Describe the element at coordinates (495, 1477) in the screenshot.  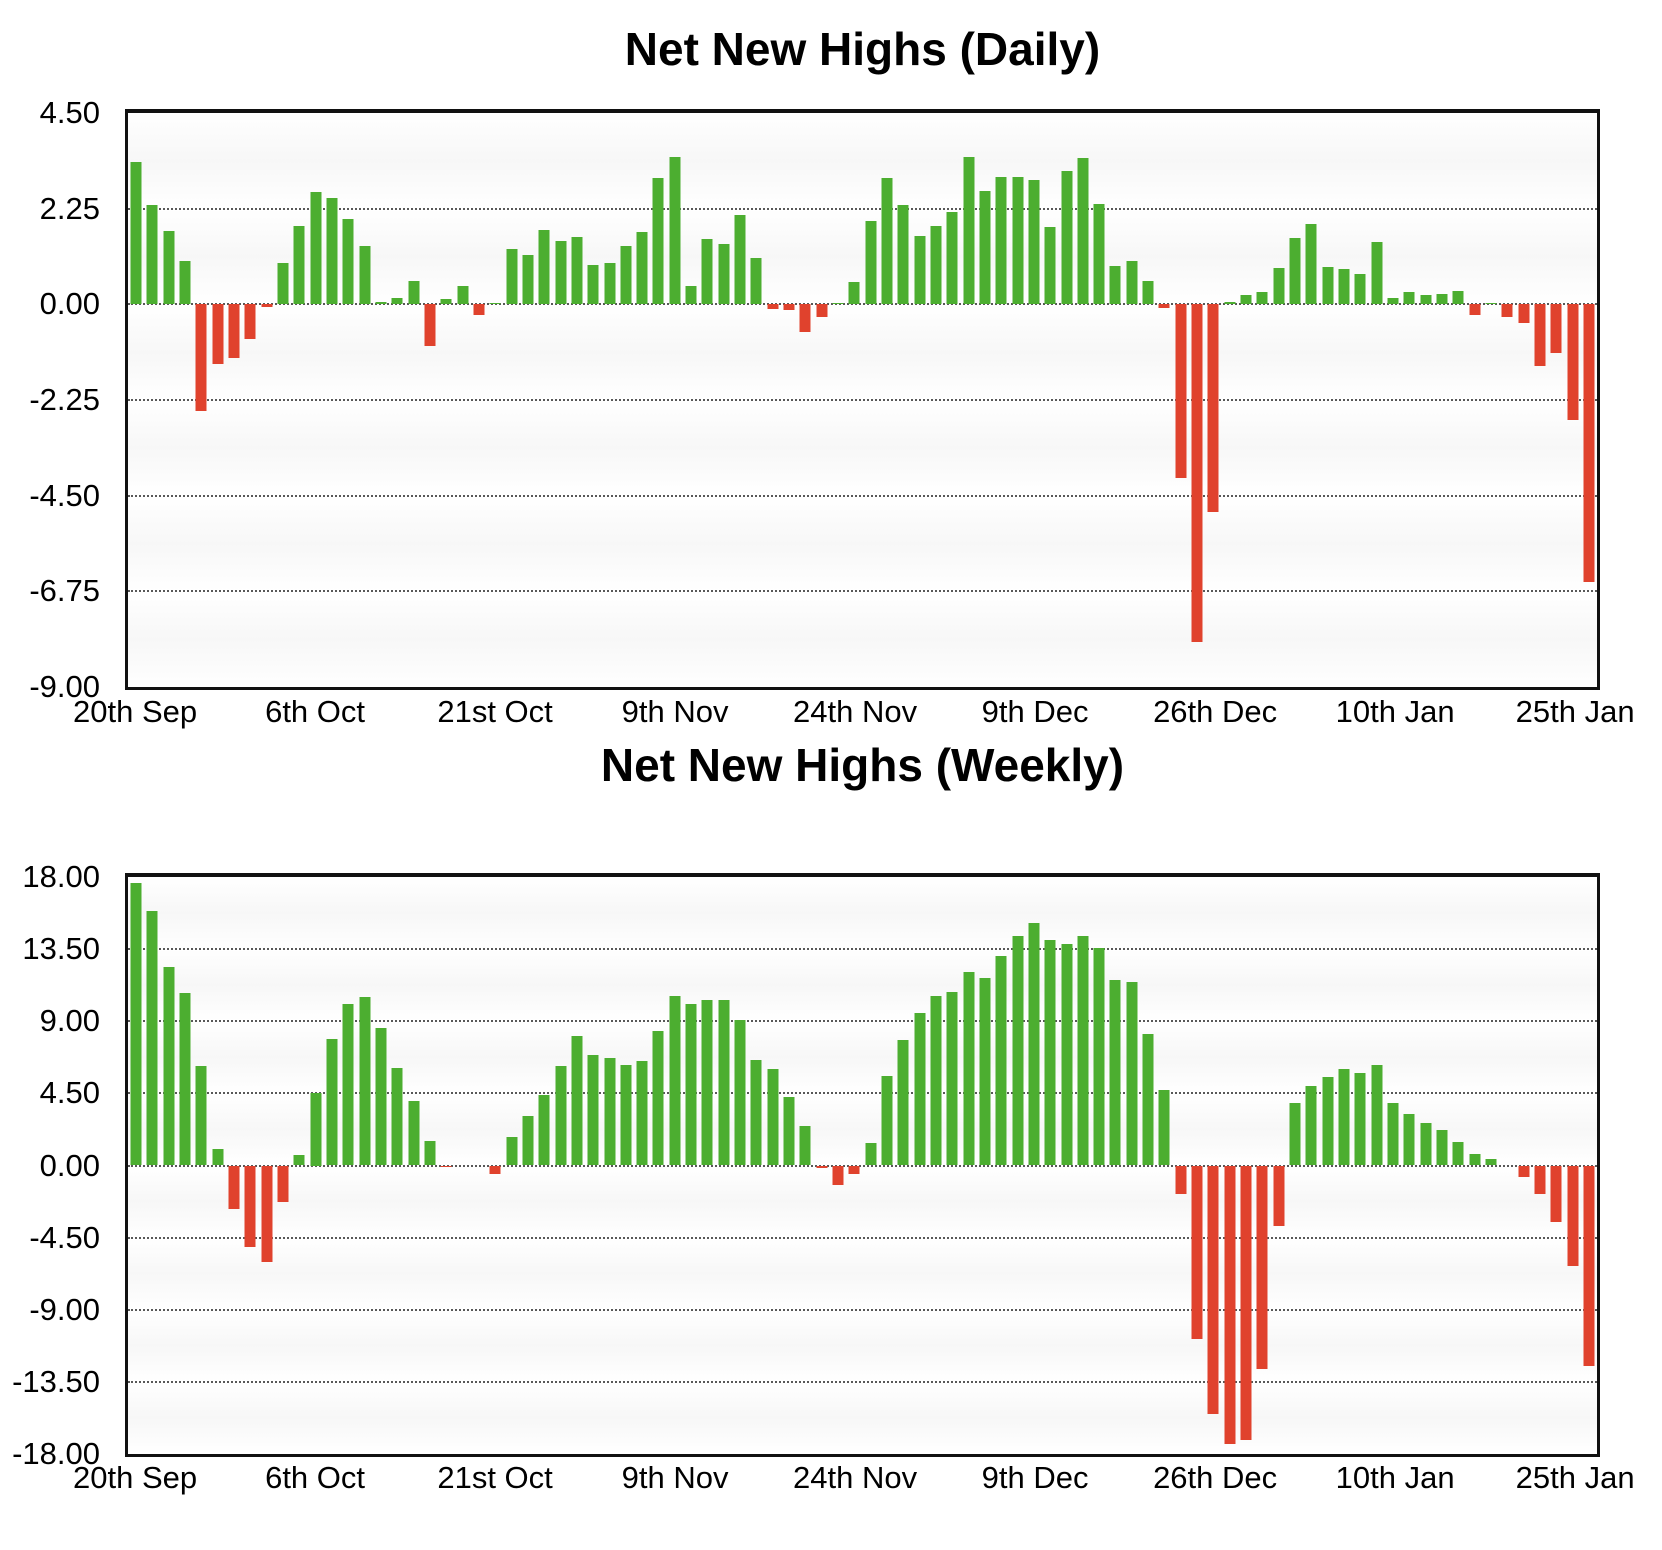
I see `x-tick-label: 21st Oct` at that location.